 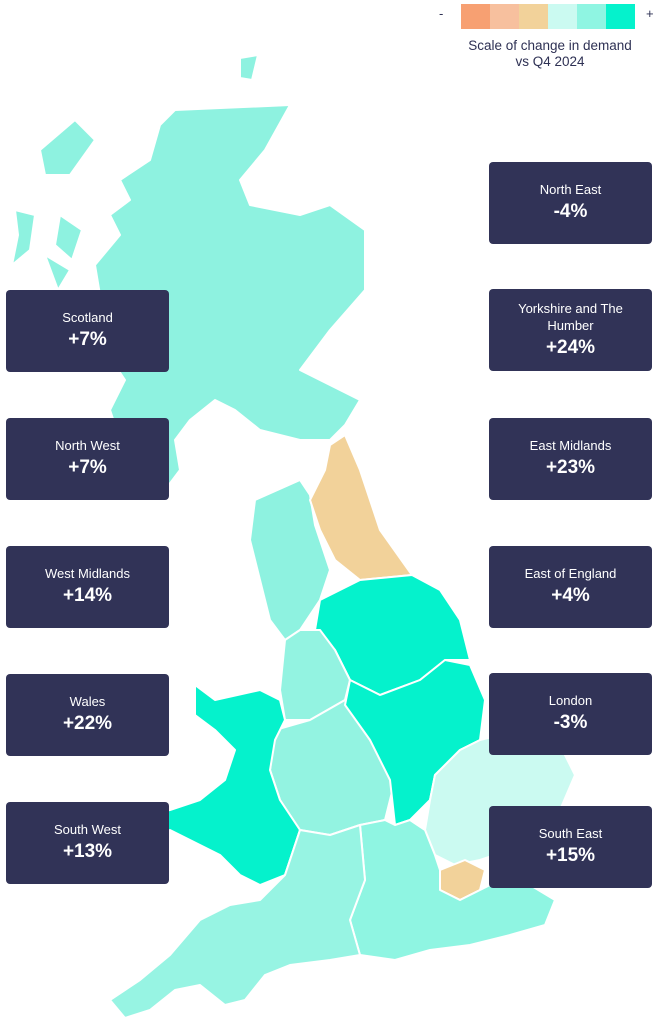 I want to click on card-scotland: Scotland +7%, so click(x=87, y=331).